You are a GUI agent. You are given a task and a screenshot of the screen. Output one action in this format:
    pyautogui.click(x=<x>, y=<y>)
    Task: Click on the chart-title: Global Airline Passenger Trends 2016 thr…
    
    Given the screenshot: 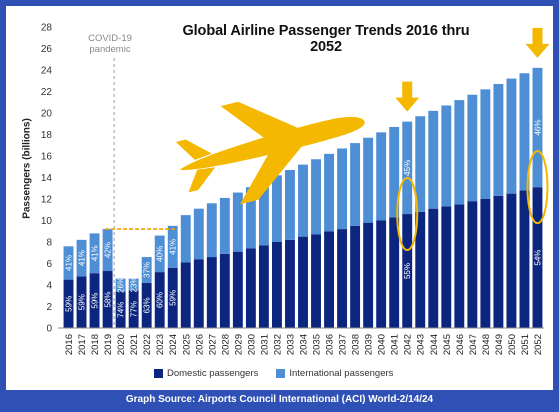 What is the action you would take?
    pyautogui.click(x=326, y=39)
    